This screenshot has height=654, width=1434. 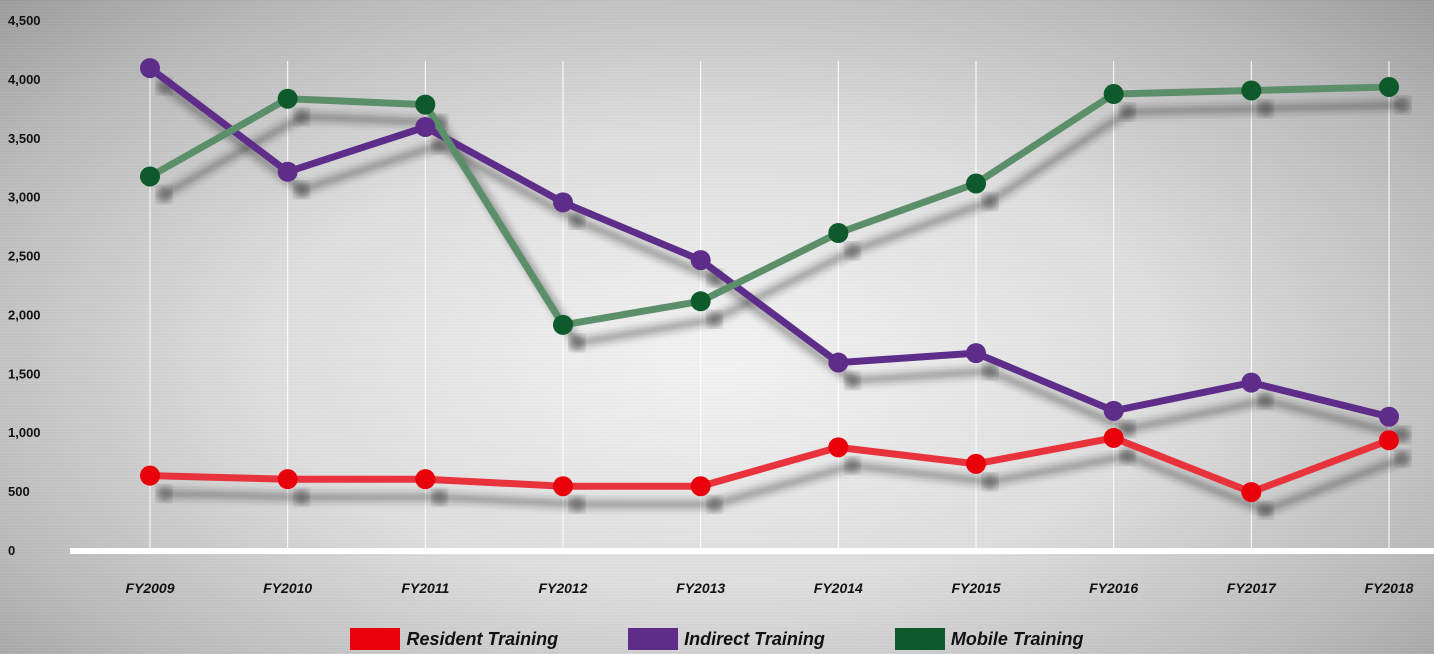 What do you see at coordinates (700, 588) in the screenshot?
I see `x-tick-label: FY2013` at bounding box center [700, 588].